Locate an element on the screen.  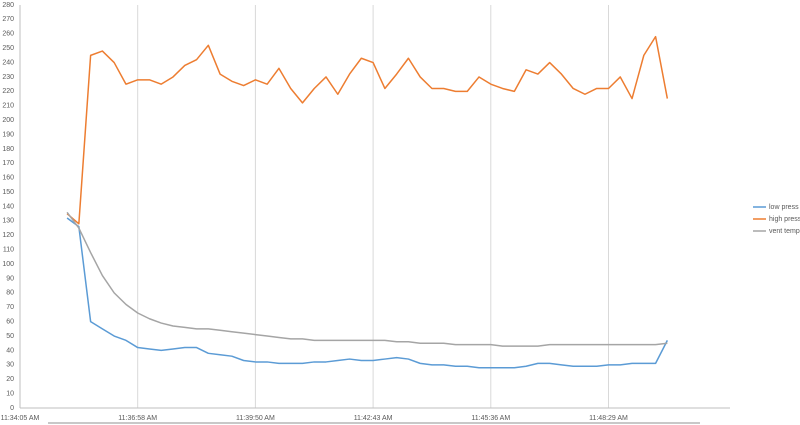
y-tick-label: 210 is located at coordinates (8, 106).